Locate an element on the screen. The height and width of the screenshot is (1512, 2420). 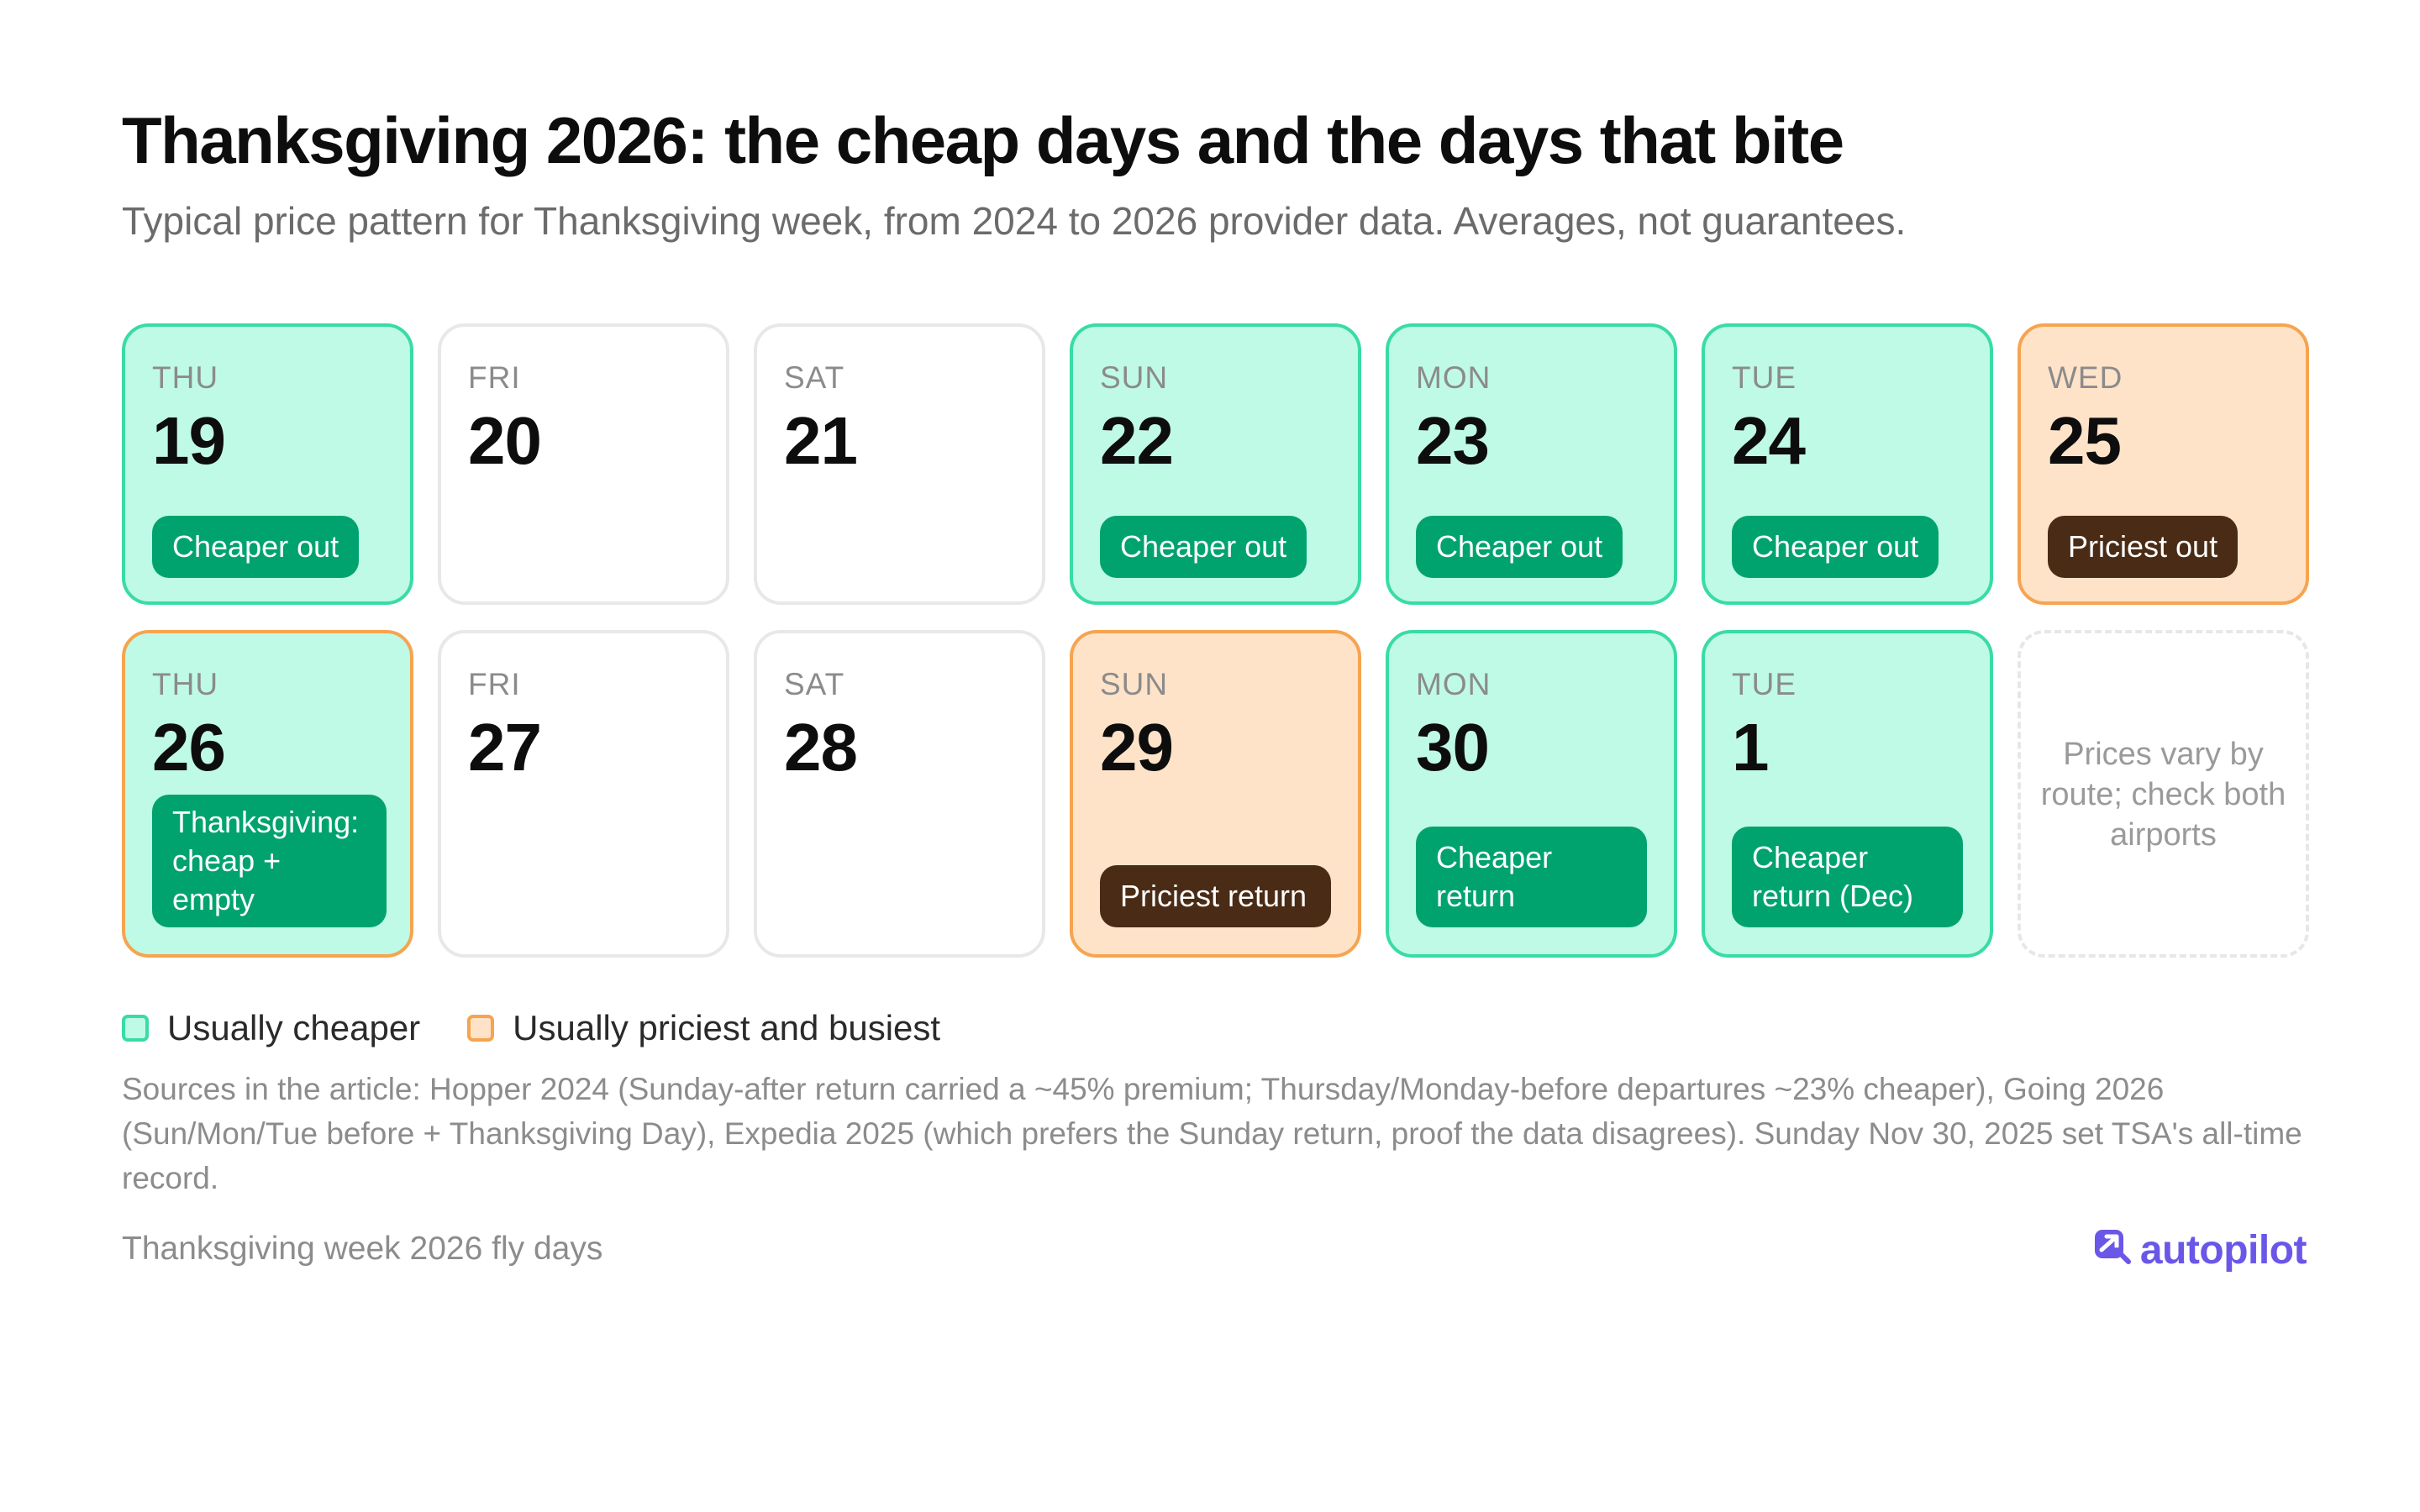
day-number: 24 is located at coordinates (1769, 440).